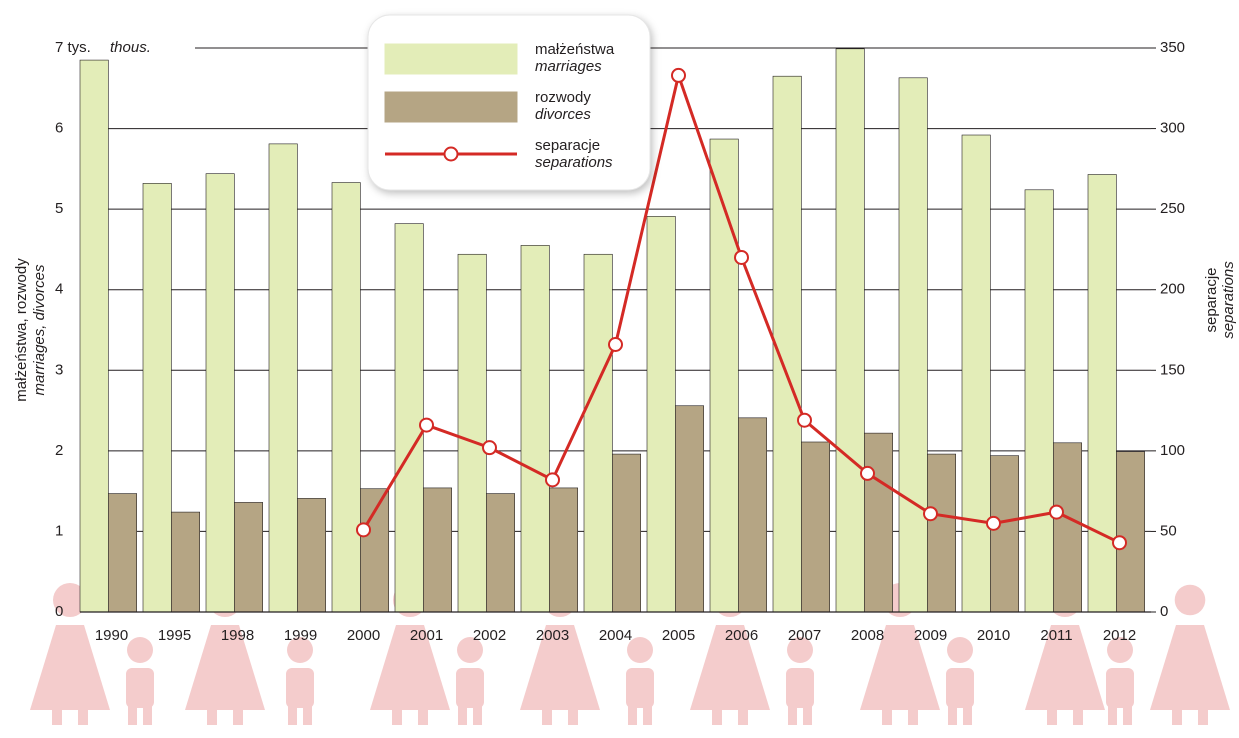  I want to click on legend-label: rozwody, so click(563, 97).